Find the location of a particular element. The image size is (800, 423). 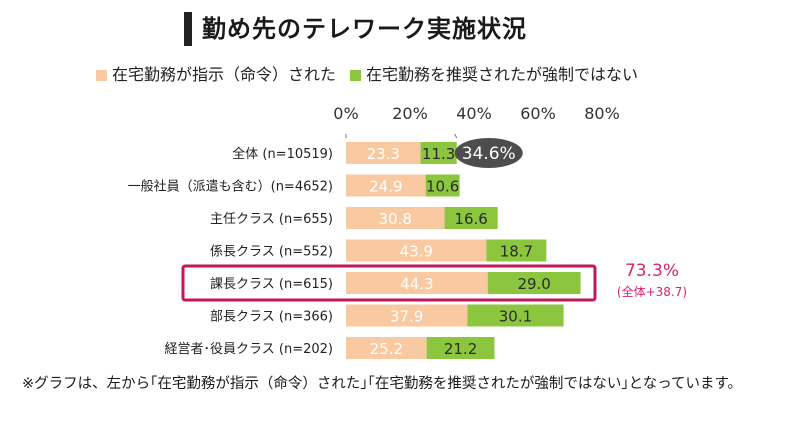

legend-swatch-ordered is located at coordinates (101, 75).